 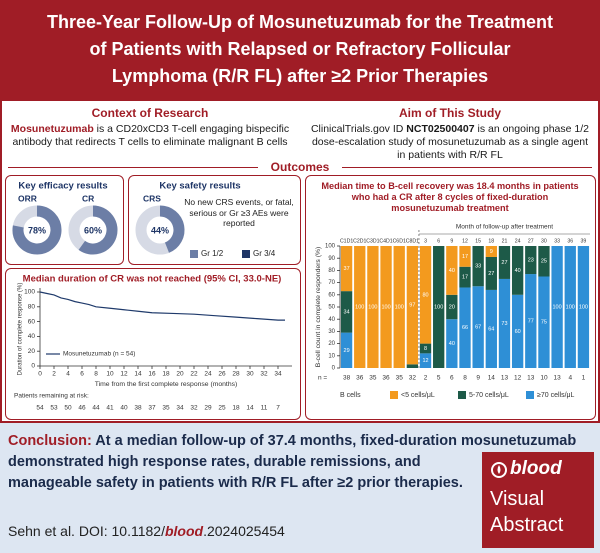 What do you see at coordinates (556, 395) in the screenshot?
I see `legend-label: ≥70 cells/μL` at bounding box center [556, 395].